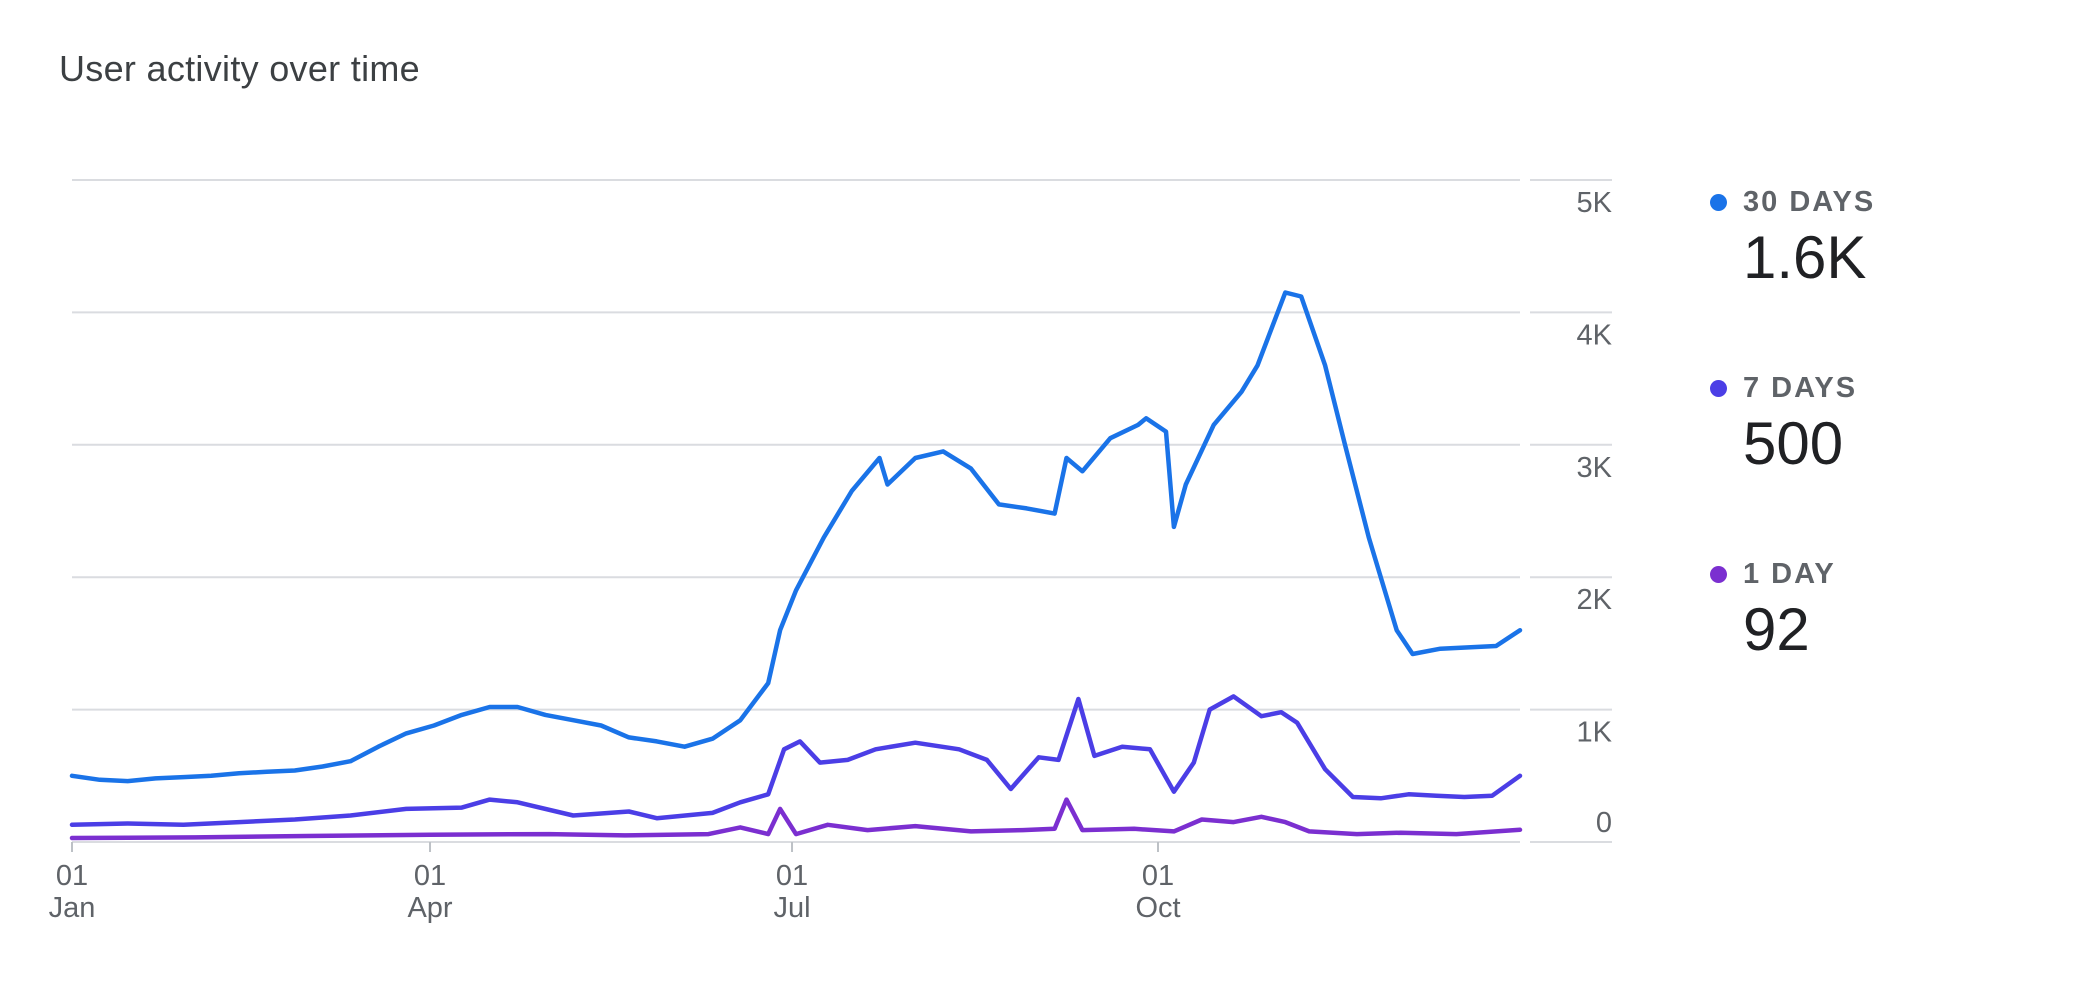  What do you see at coordinates (1595, 203) in the screenshot?
I see `y-tick-label-5K: 5K` at bounding box center [1595, 203].